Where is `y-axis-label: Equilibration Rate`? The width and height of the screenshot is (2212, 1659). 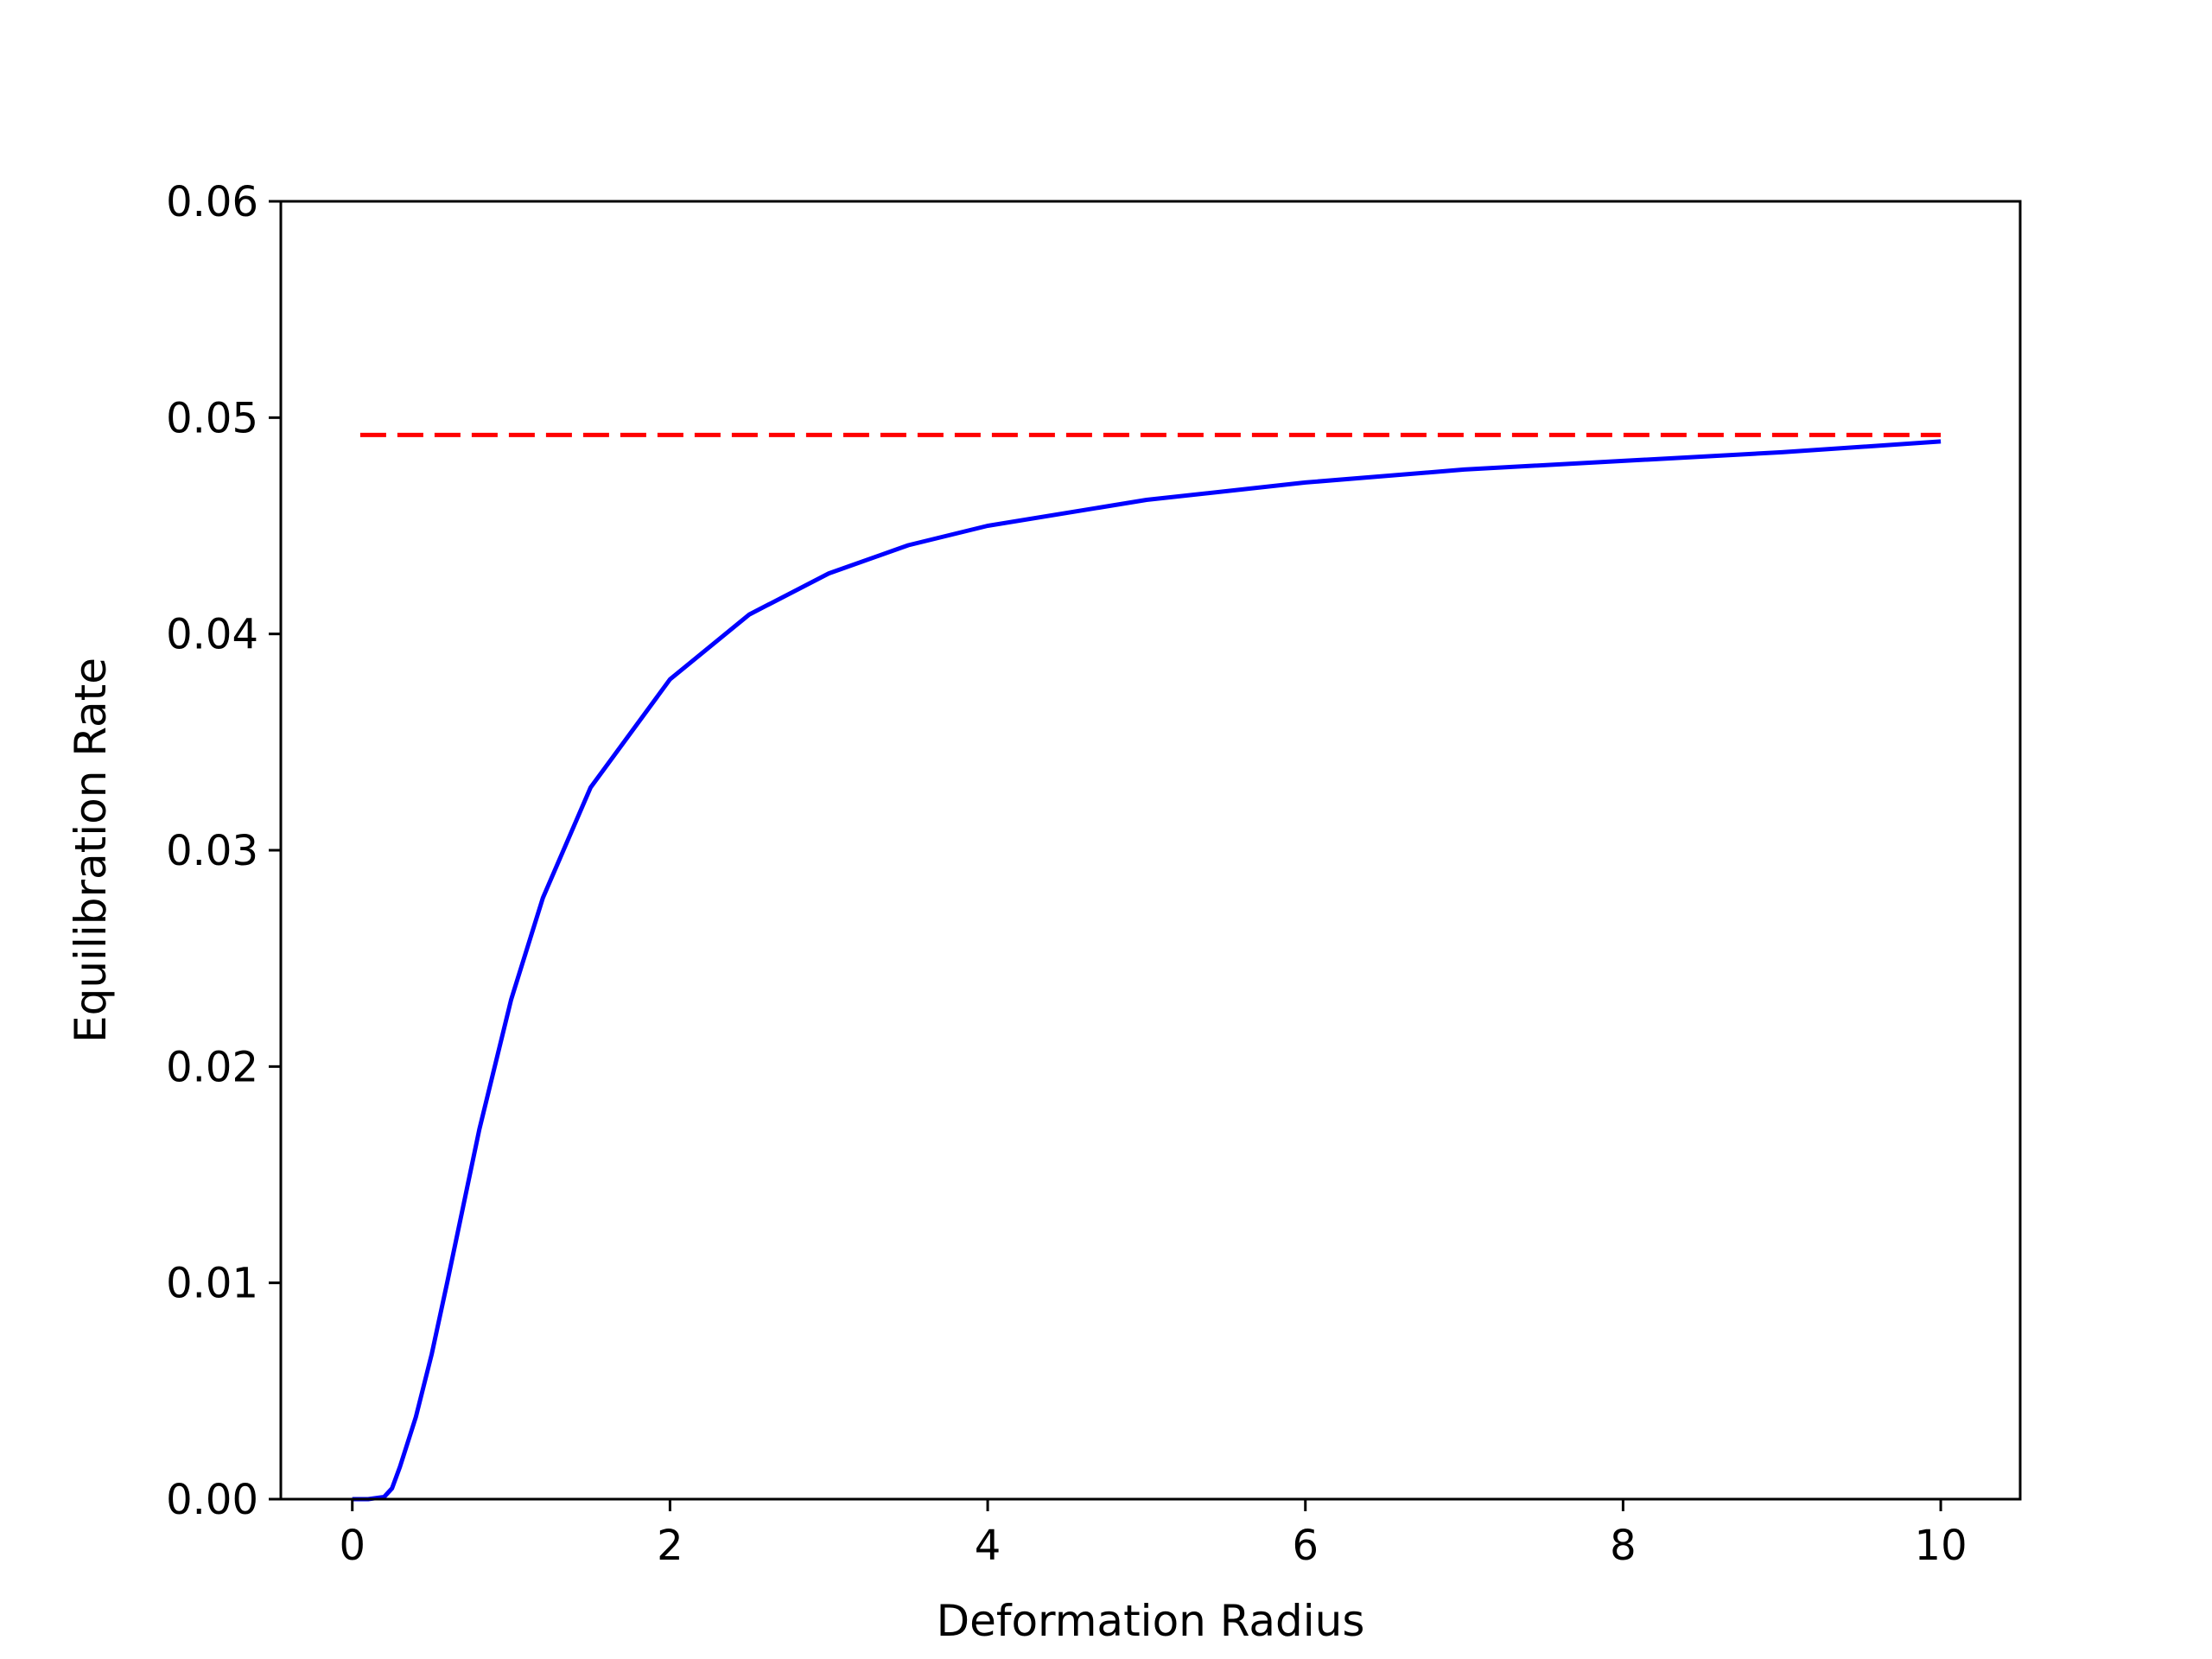 y-axis-label: Equilibration Rate is located at coordinates (91, 850).